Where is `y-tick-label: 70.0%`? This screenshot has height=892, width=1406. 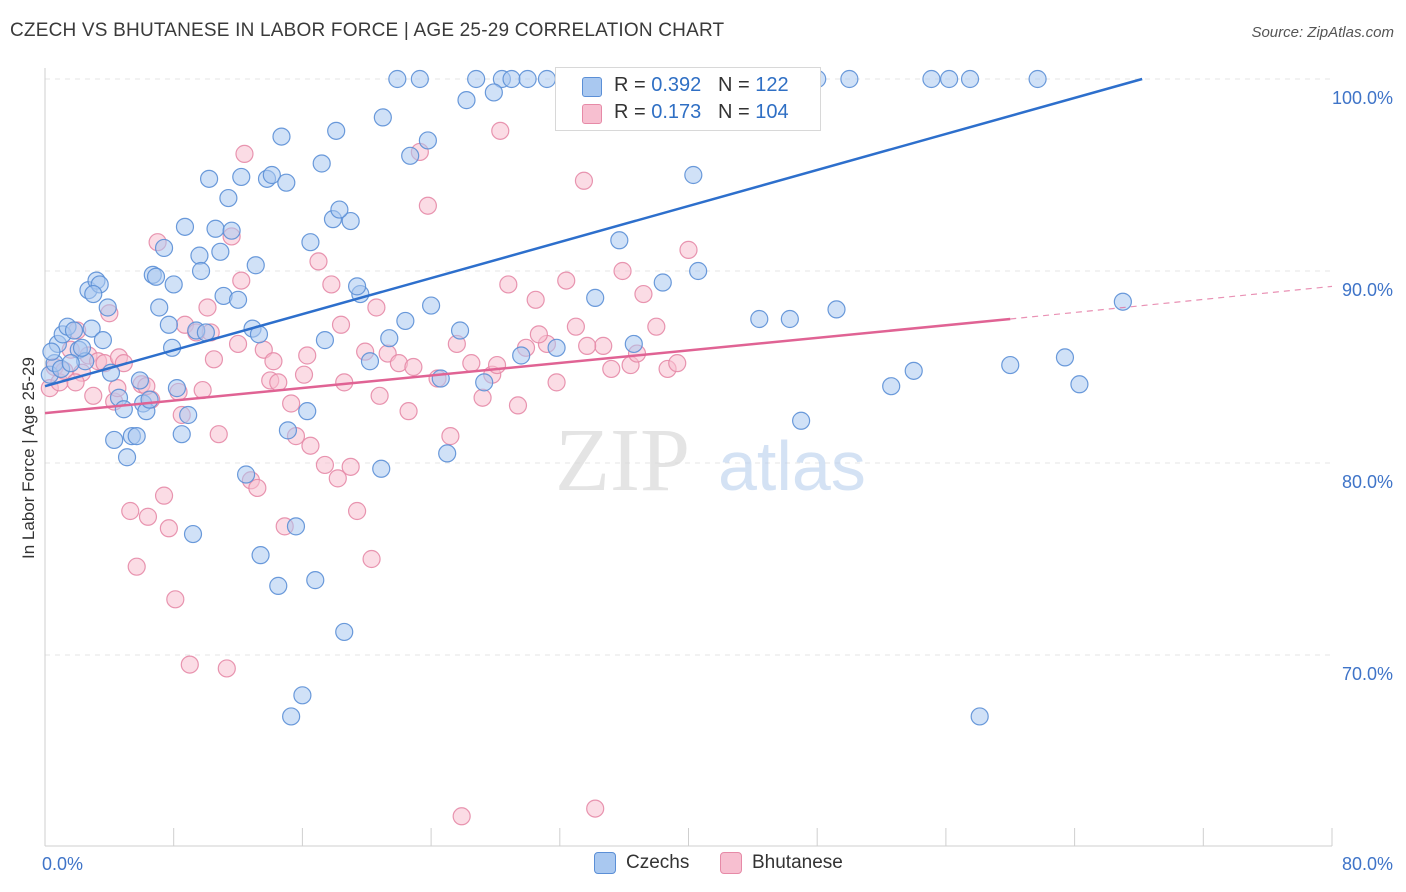 y-tick-label: 70.0% is located at coordinates (1367, 674).